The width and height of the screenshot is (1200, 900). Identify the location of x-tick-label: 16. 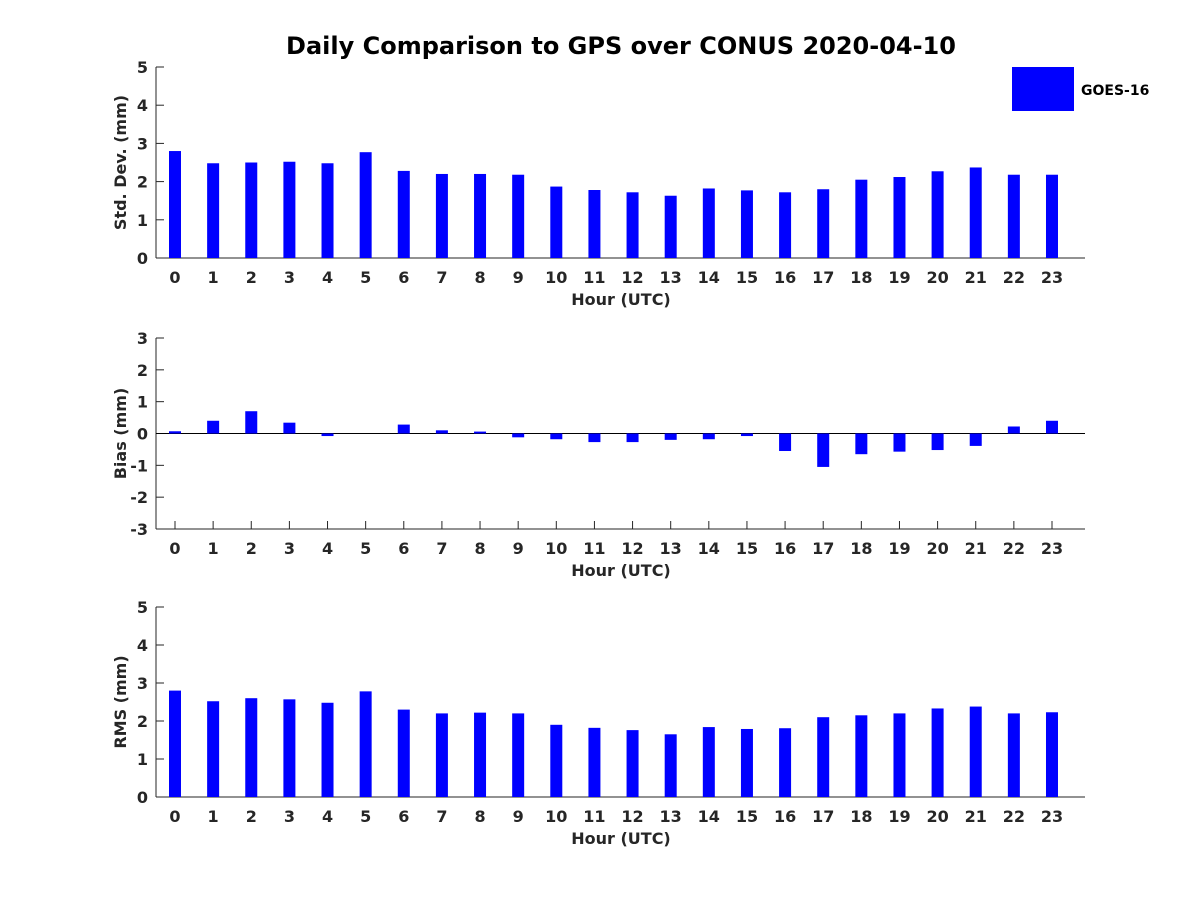
(785, 816).